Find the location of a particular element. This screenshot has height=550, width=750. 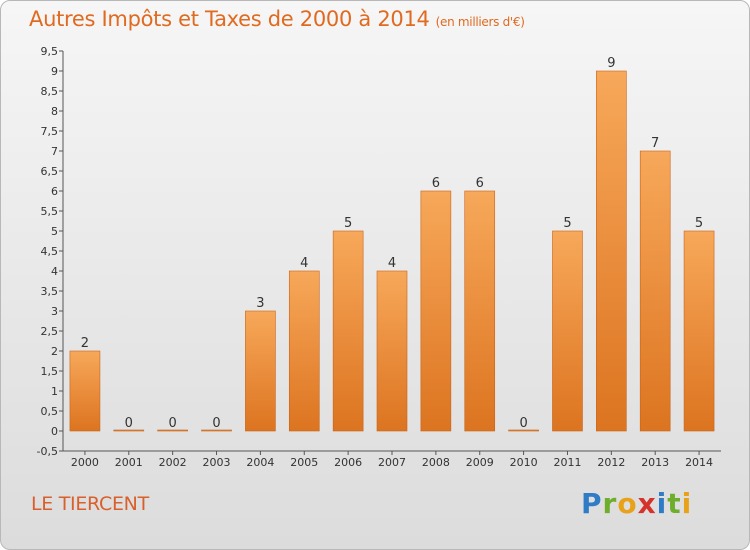

x-tick-label: 2014 is located at coordinates (699, 462).